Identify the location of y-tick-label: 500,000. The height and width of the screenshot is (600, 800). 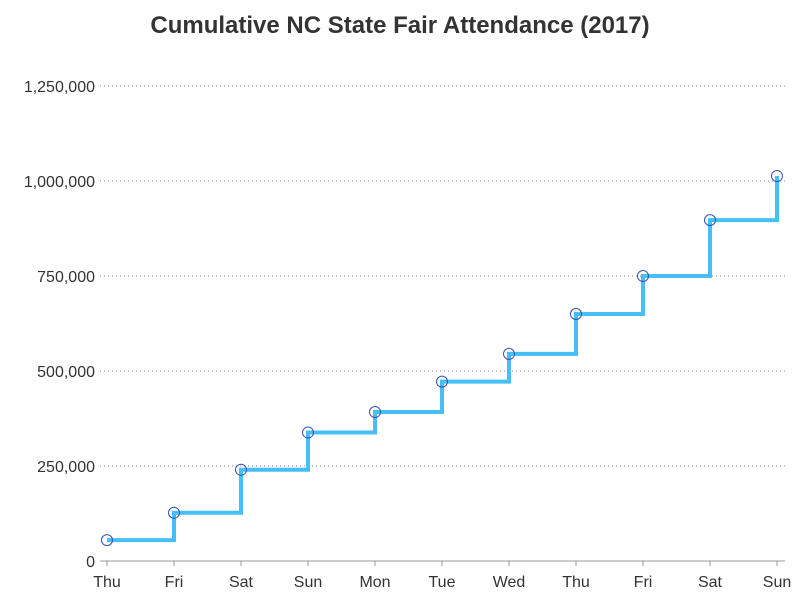
(66, 372).